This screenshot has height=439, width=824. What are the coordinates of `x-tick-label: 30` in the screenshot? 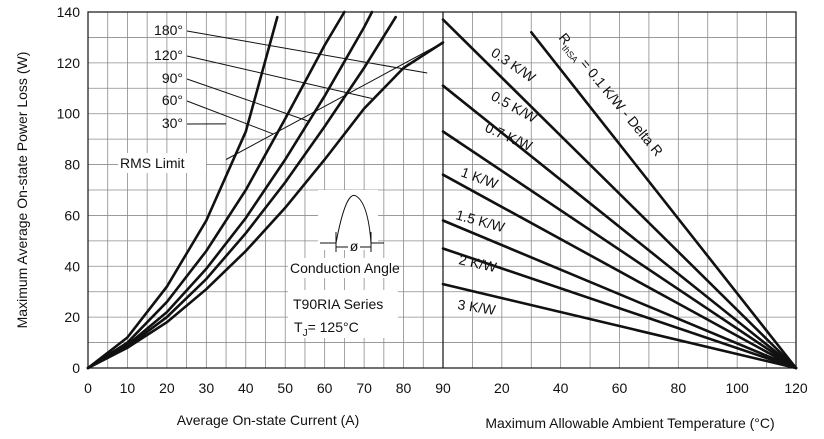 It's located at (207, 388).